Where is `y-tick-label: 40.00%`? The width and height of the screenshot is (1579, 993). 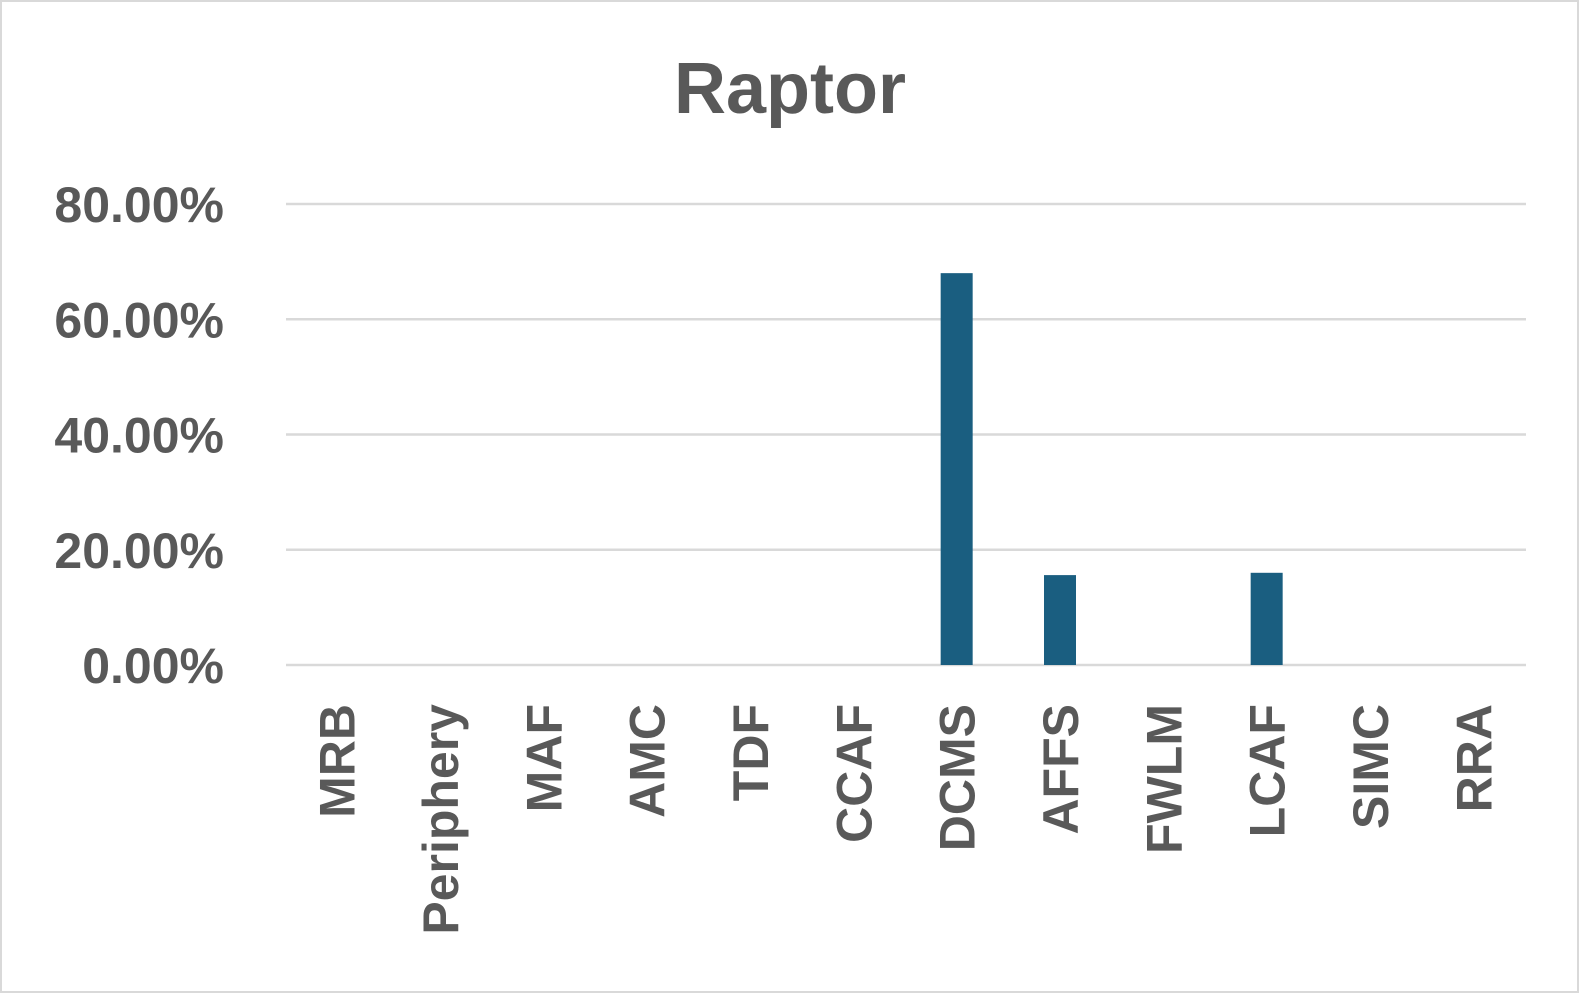 y-tick-label: 40.00% is located at coordinates (139, 436).